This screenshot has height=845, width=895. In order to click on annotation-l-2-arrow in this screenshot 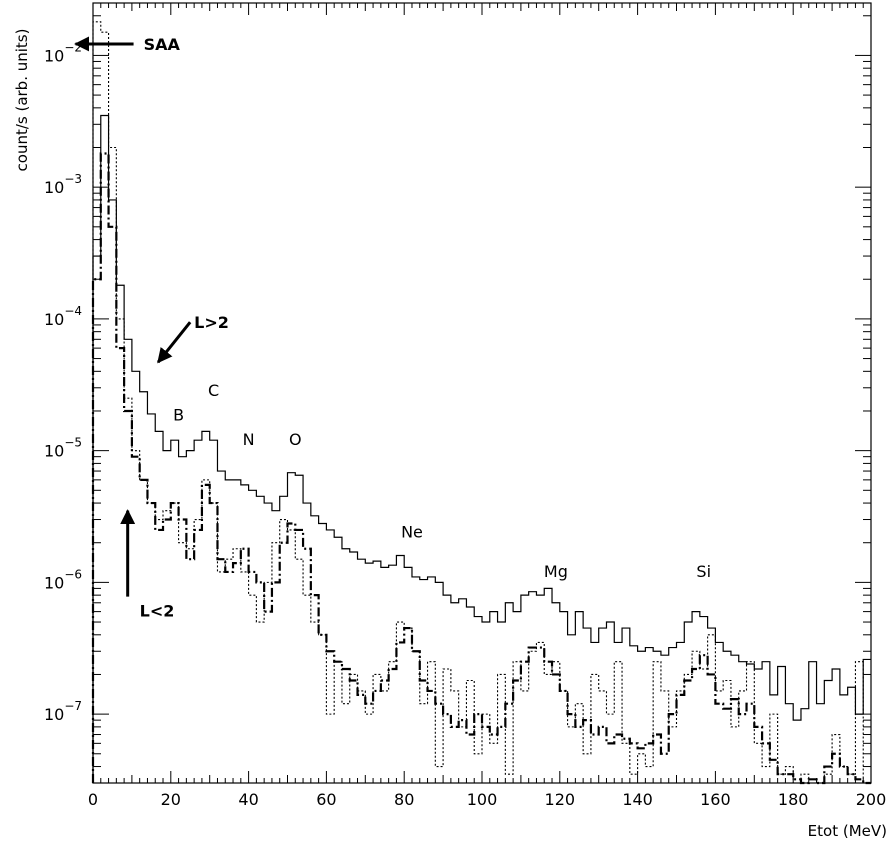, I will do `click(174, 342)`.